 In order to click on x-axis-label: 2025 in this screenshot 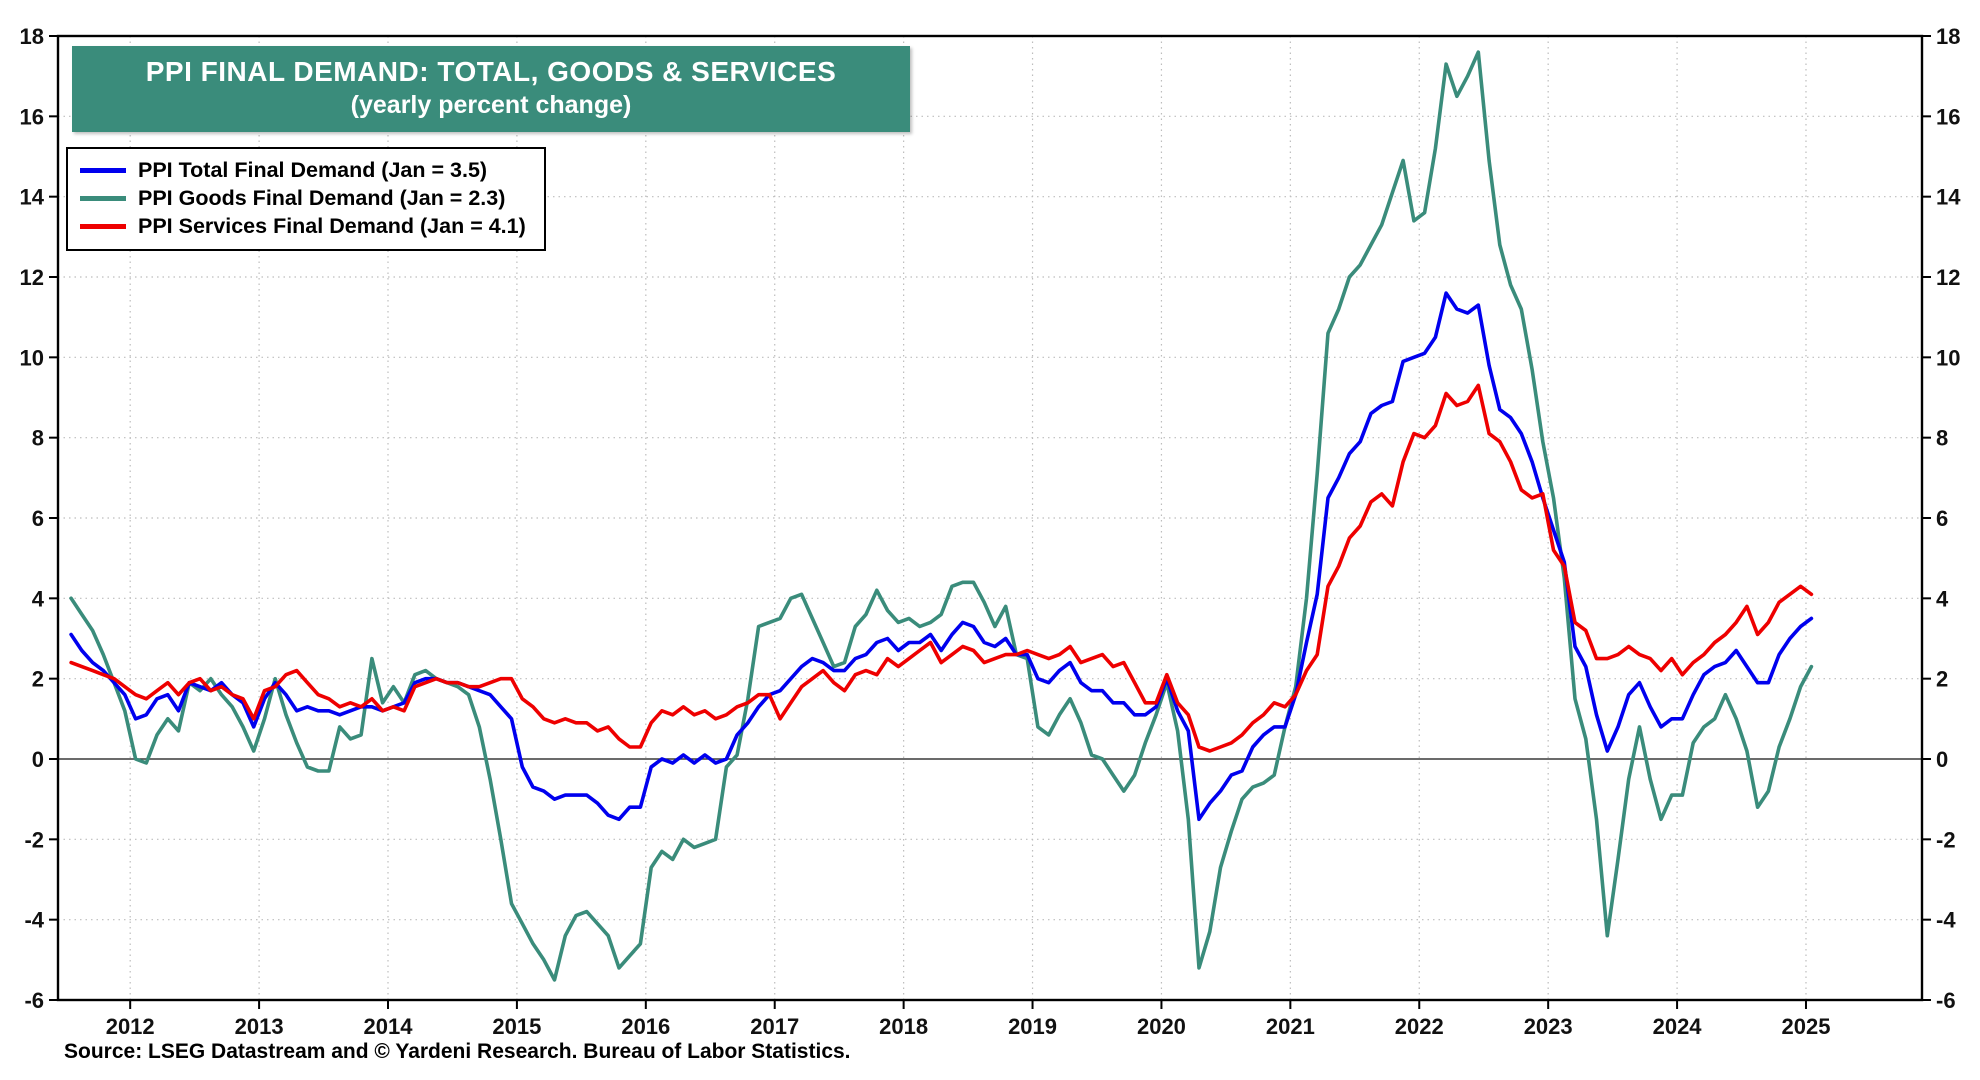, I will do `click(1806, 1026)`.